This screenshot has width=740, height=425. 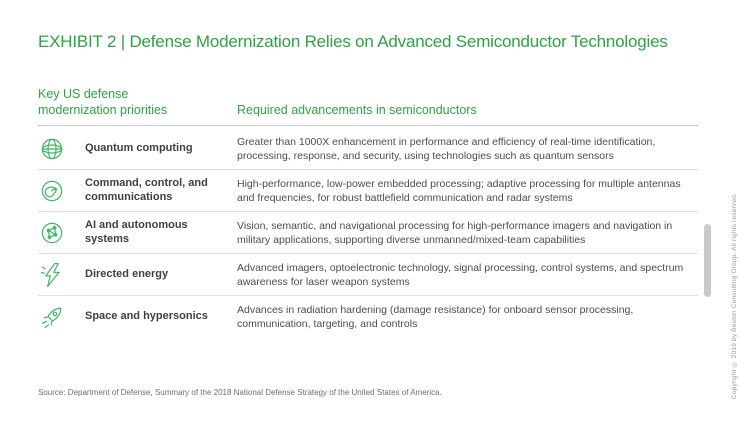 I want to click on quantum-globe-icon, so click(x=52, y=149).